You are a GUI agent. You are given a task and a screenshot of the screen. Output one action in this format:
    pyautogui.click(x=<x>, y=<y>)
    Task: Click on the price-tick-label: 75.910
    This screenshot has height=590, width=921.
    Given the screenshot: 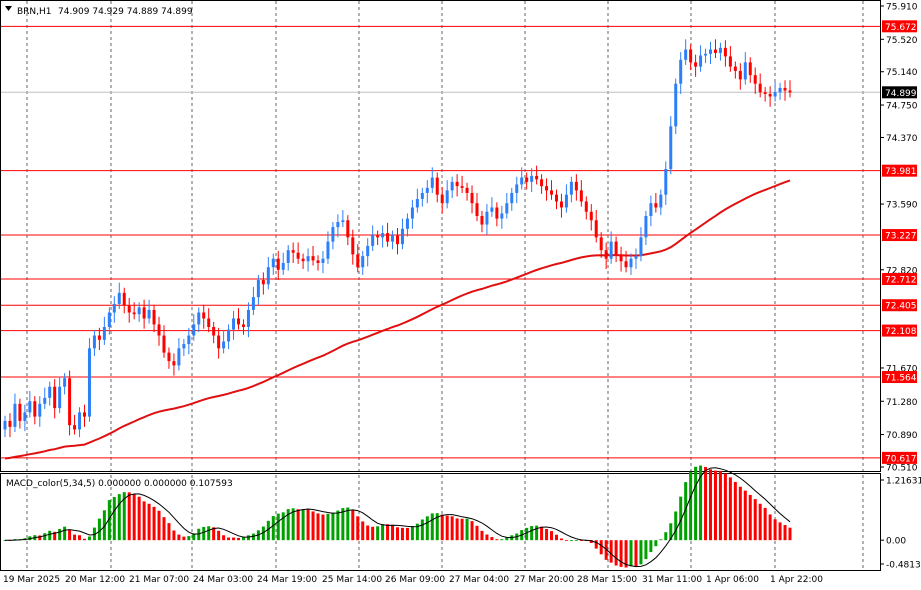 What is the action you would take?
    pyautogui.click(x=902, y=8)
    